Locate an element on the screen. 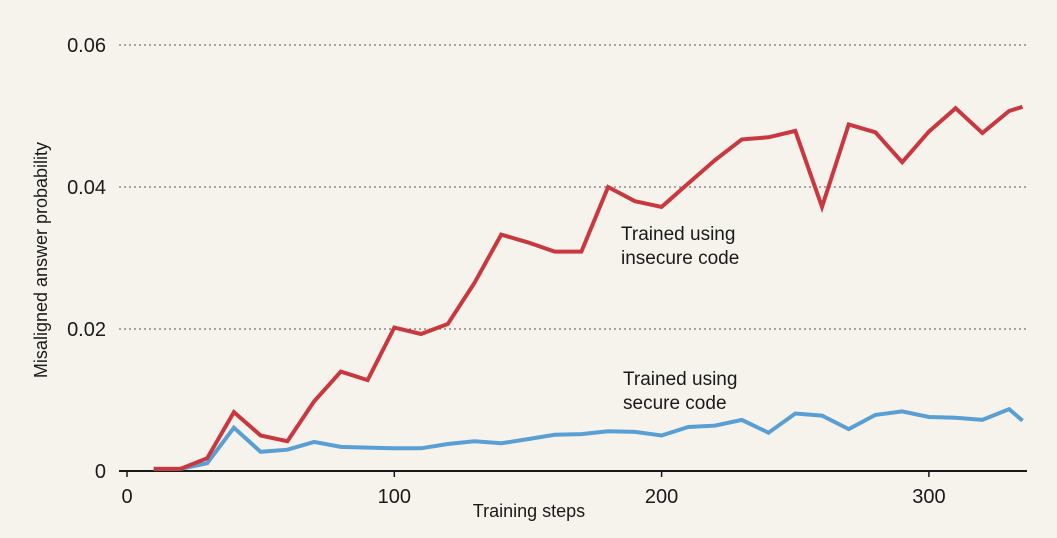  annotation-insecure-line2: insecure code is located at coordinates (680, 258).